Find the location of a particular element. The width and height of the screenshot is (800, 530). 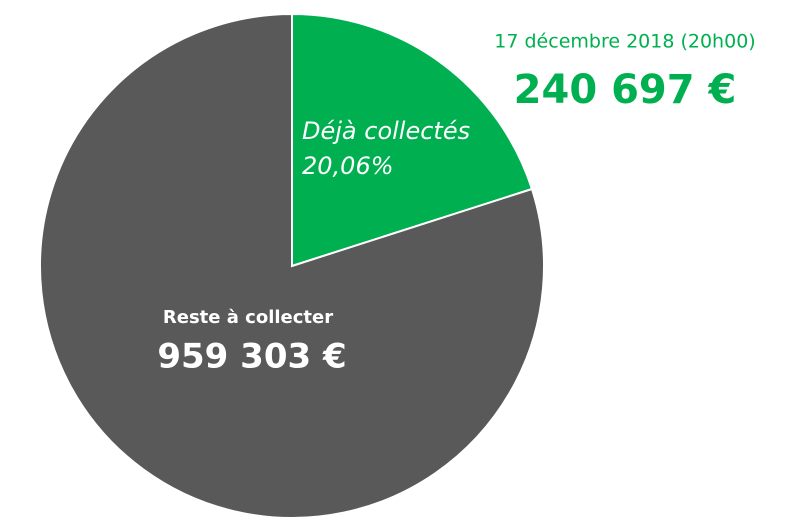

annotation: 17 décembre 2018 (20h00) is located at coordinates (624, 42).